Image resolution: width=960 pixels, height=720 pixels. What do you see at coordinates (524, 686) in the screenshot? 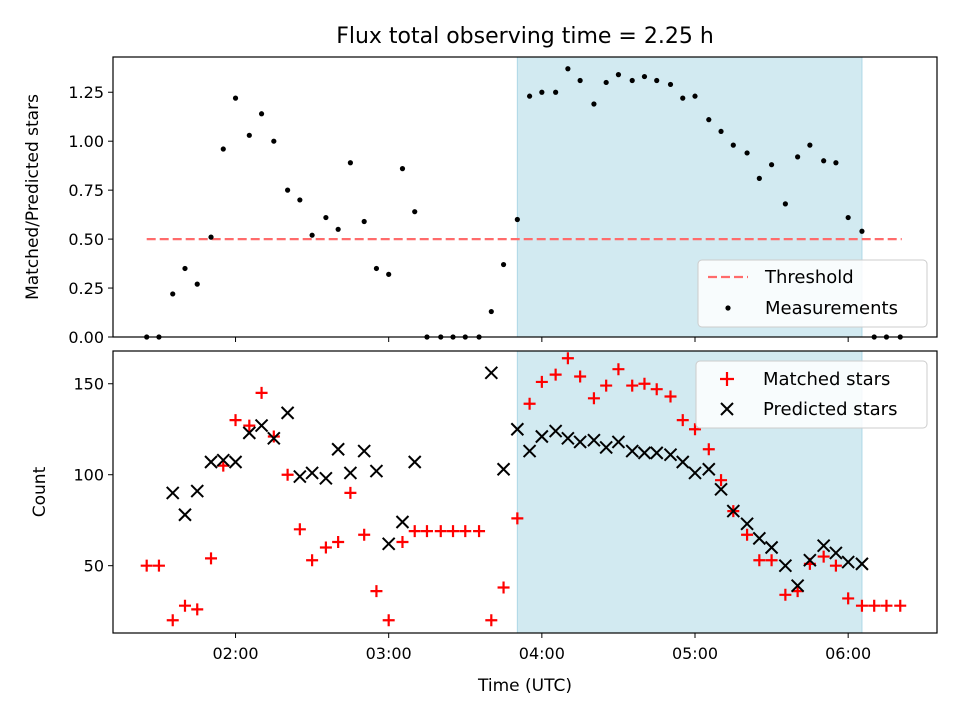
I see `x-axis-label: Time (UTC)` at bounding box center [524, 686].